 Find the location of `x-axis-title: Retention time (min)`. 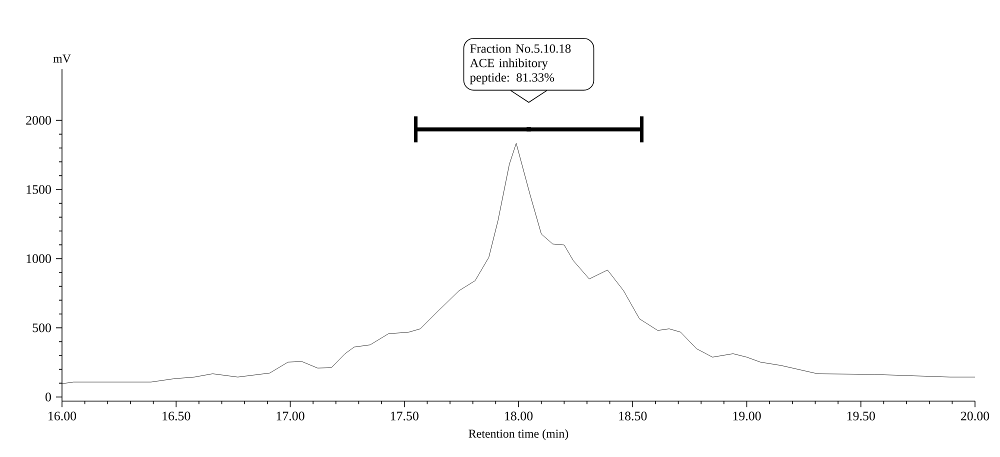

x-axis-title: Retention time (min) is located at coordinates (518, 434).